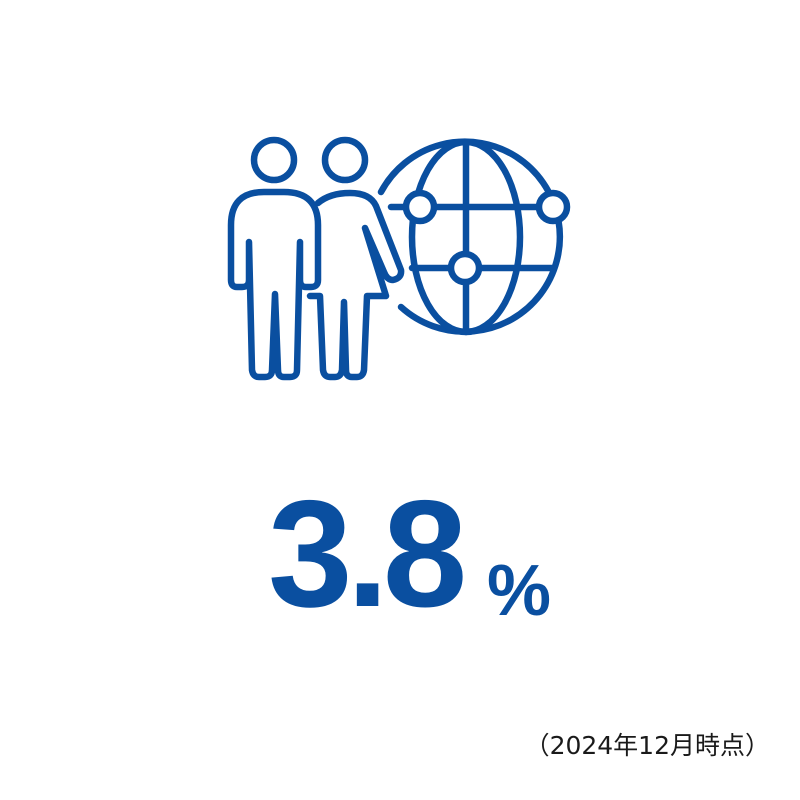 The image size is (800, 800). I want to click on as-of-date-note: （2024年12月時点）, so click(647, 745).